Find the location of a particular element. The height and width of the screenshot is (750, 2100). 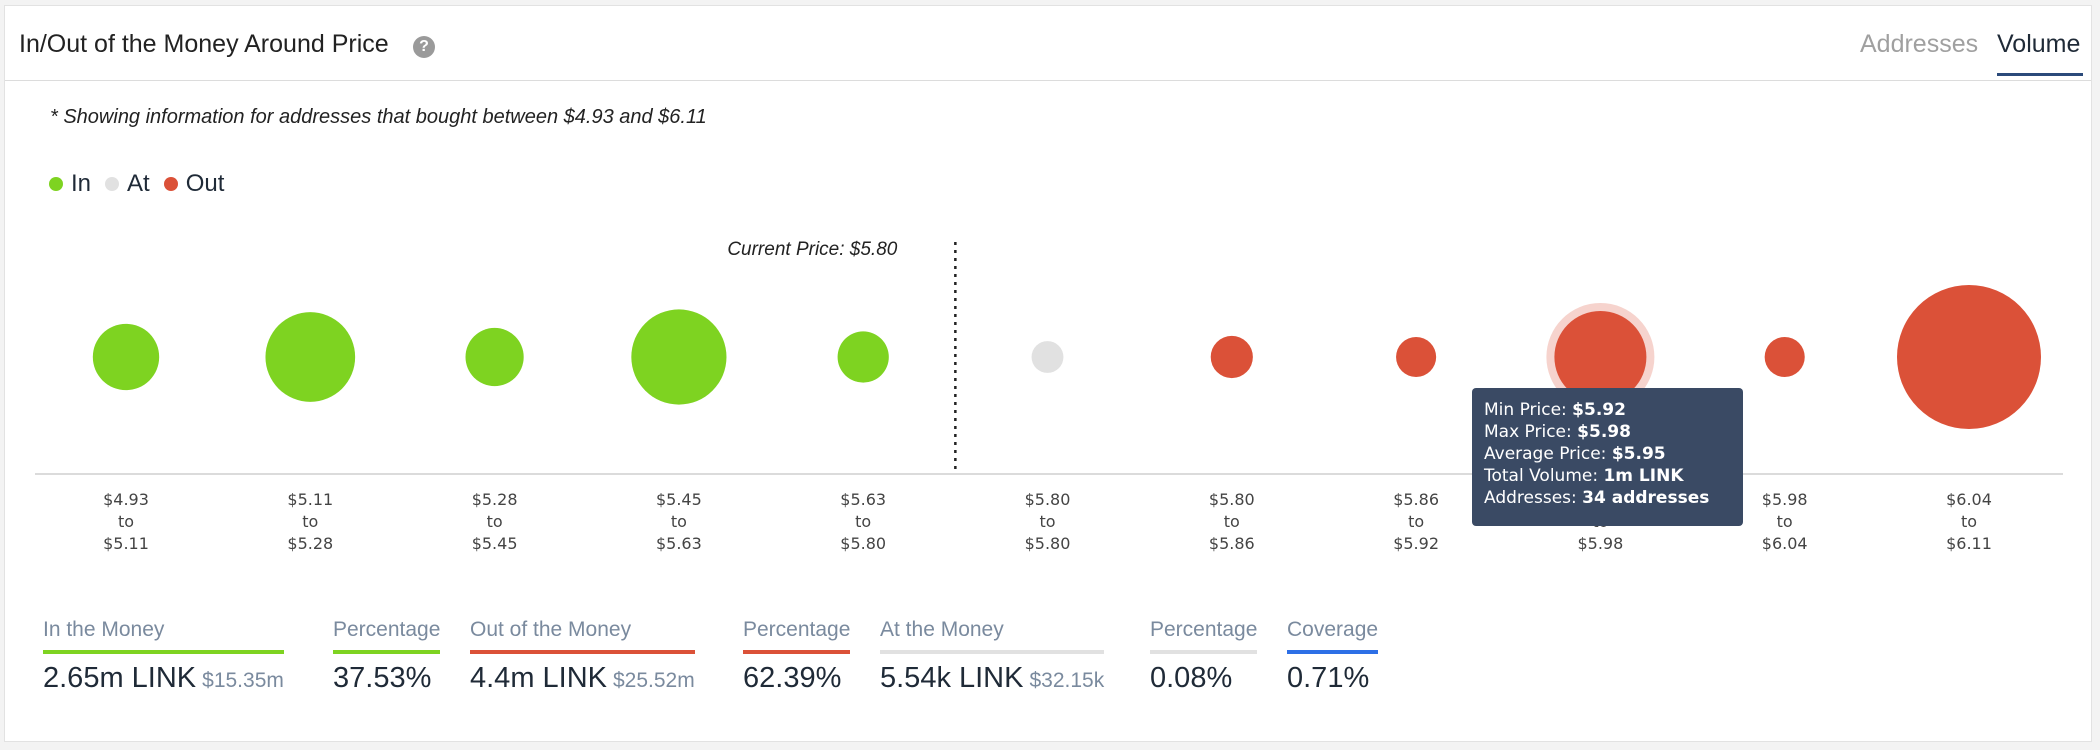

stat-block: Out of the Money 4.4m LINK $25.52m is located at coordinates (582, 656).